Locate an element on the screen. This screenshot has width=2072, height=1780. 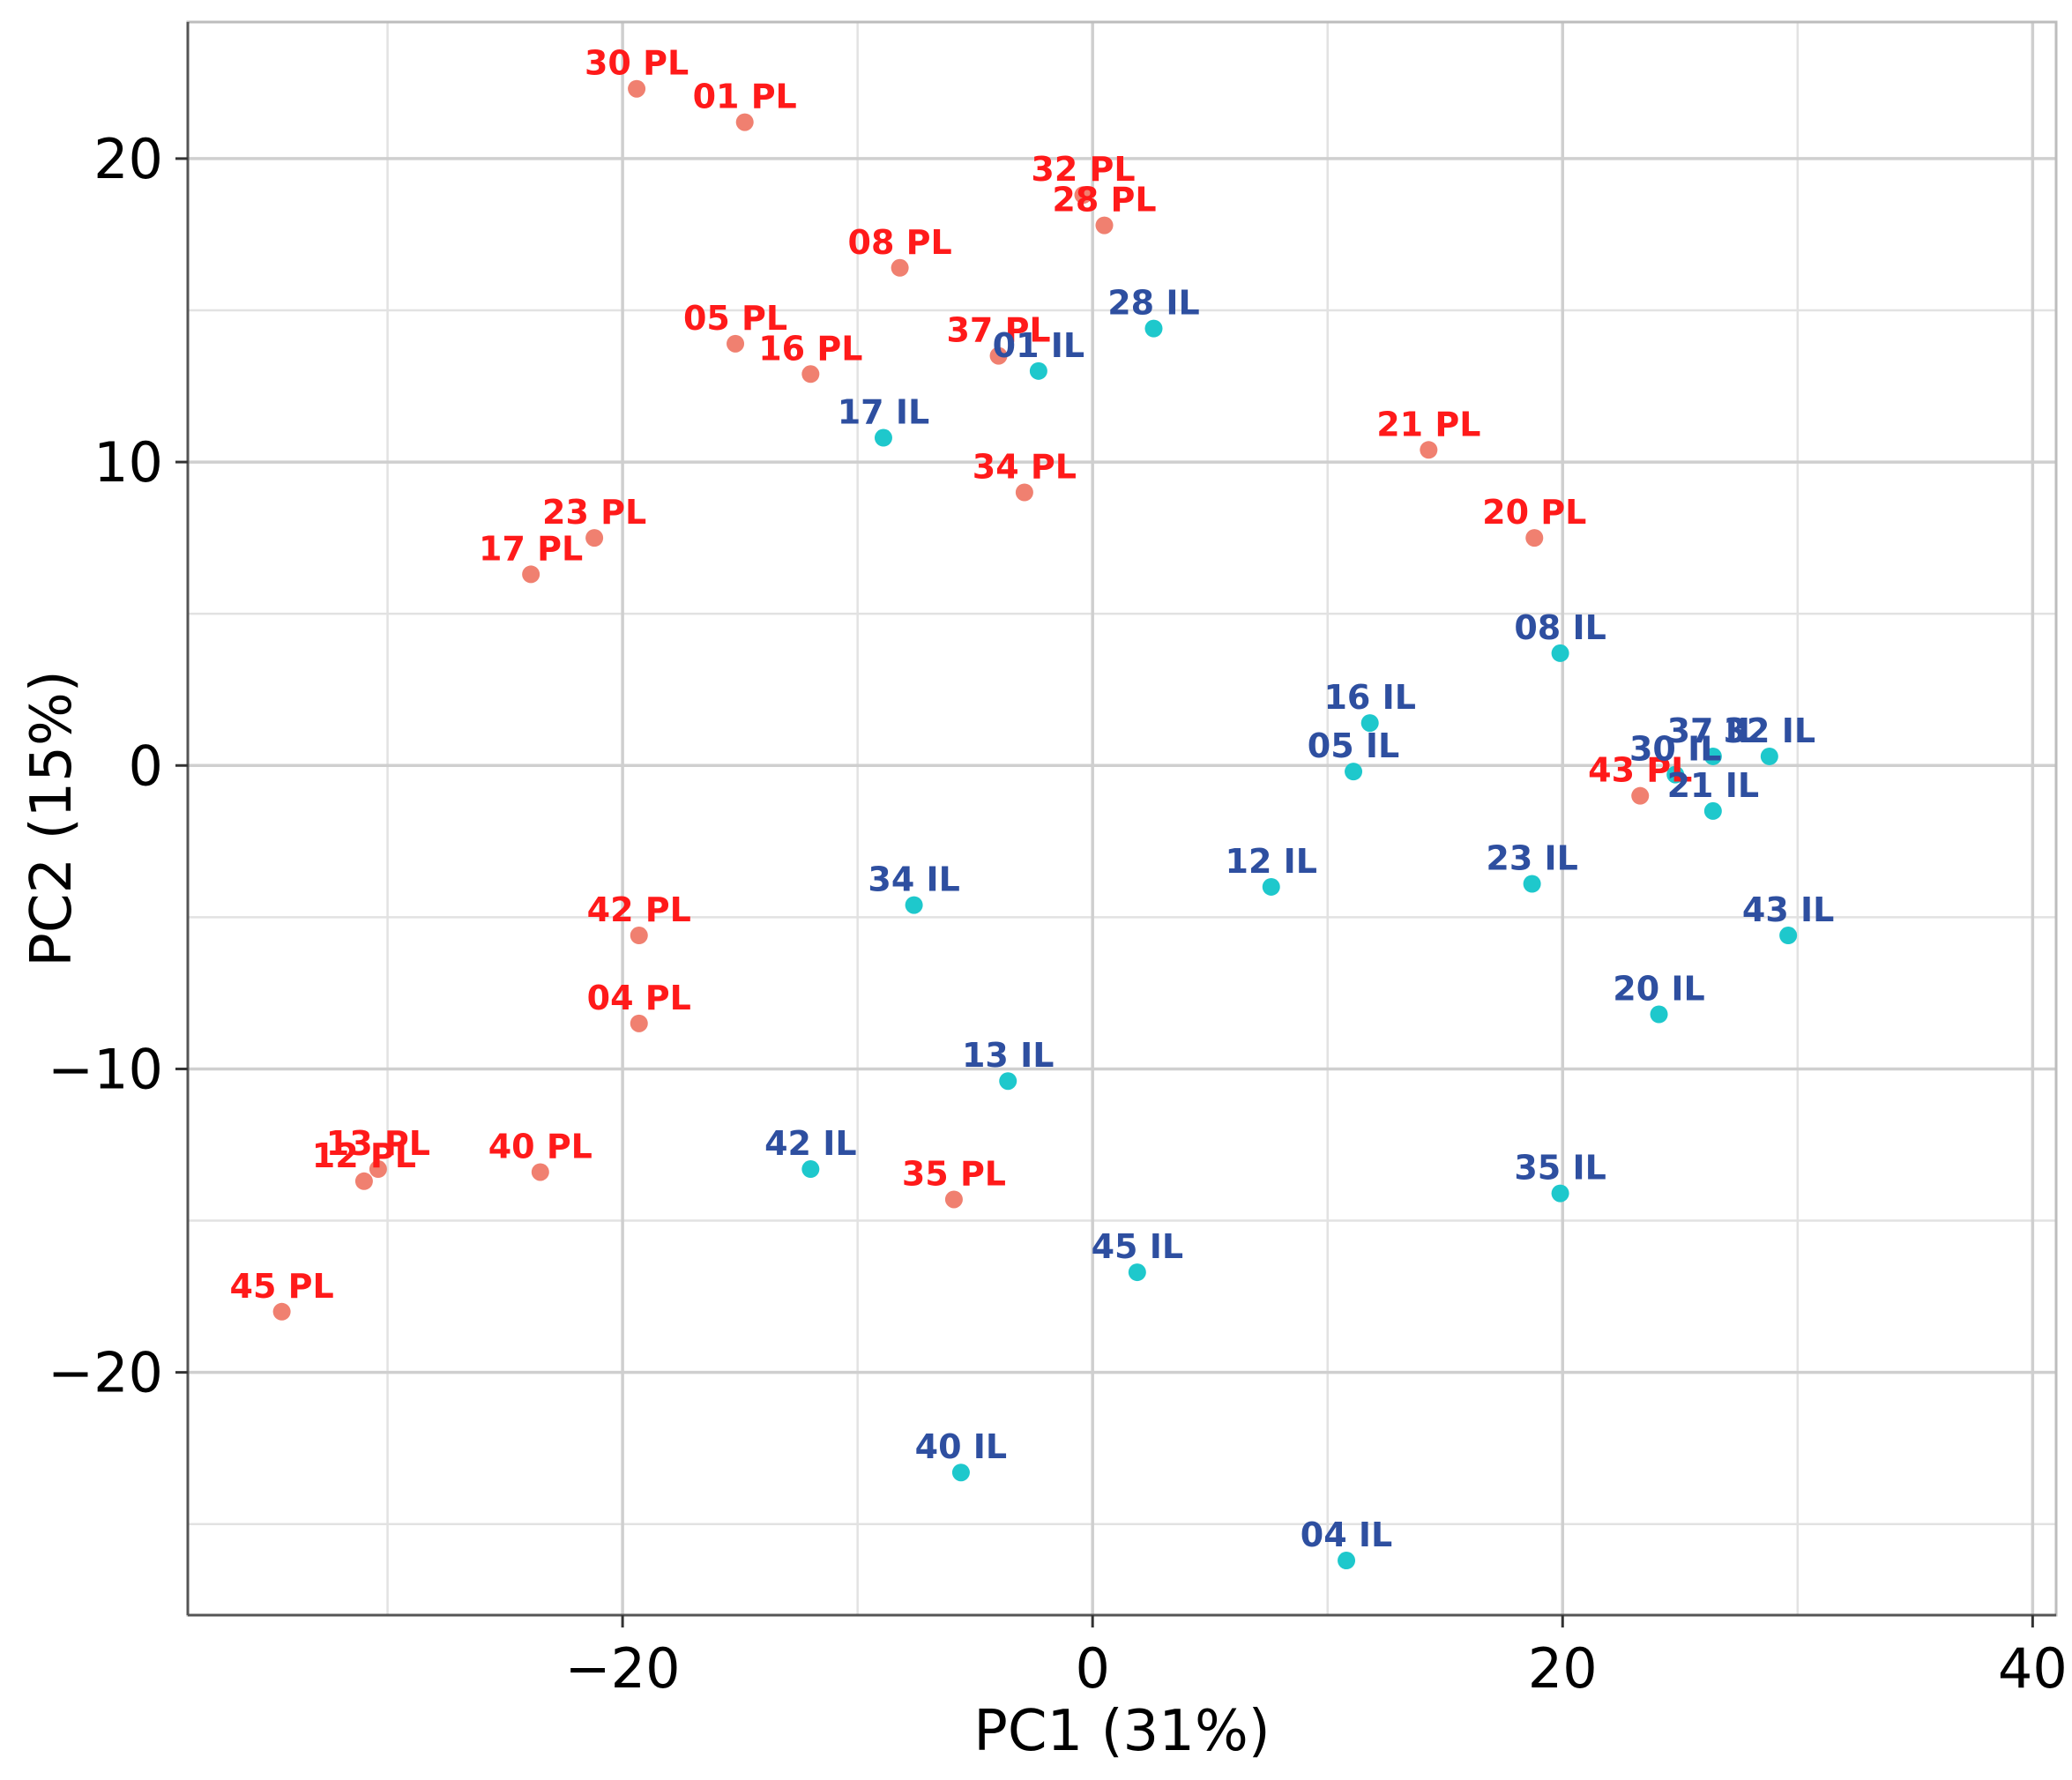
point-28-pl is located at coordinates (1104, 225).